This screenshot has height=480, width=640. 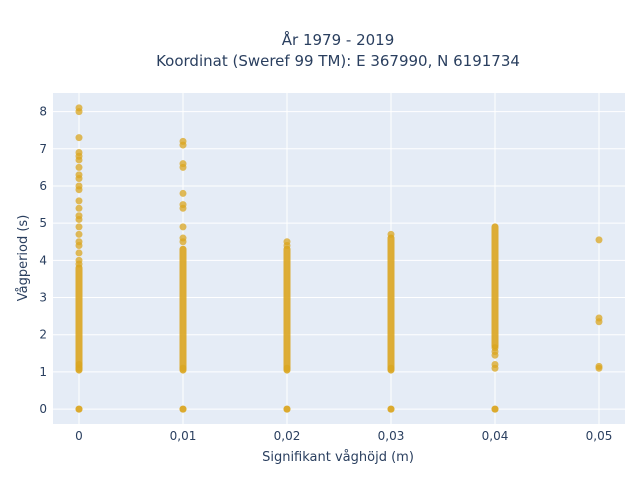 I want to click on y-tick-label: 4, so click(x=43, y=260).